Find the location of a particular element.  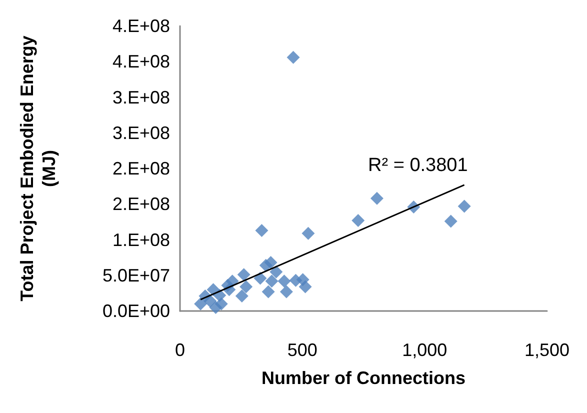

y-tick-label: 1.E+08 is located at coordinates (141, 240).